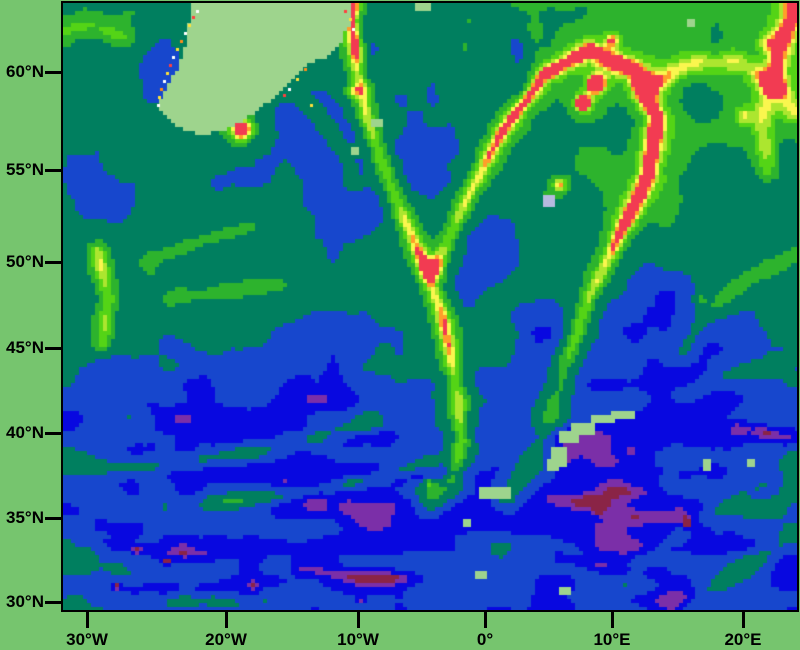 The image size is (800, 650). Describe the element at coordinates (25, 347) in the screenshot. I see `lat-tick-label: 45°N` at that location.